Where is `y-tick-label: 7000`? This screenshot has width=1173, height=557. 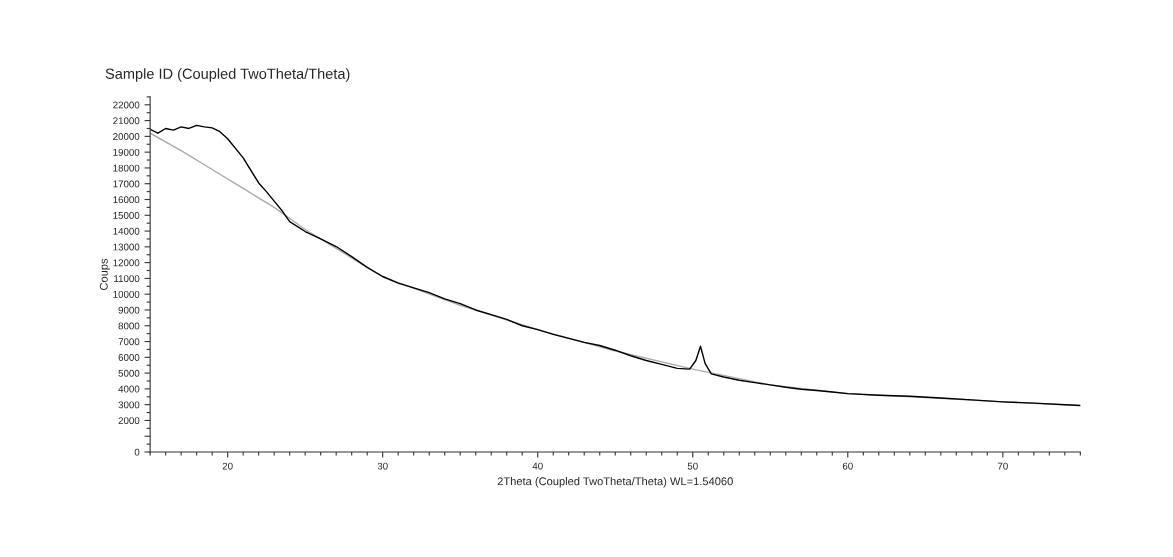
y-tick-label: 7000 is located at coordinates (129, 342).